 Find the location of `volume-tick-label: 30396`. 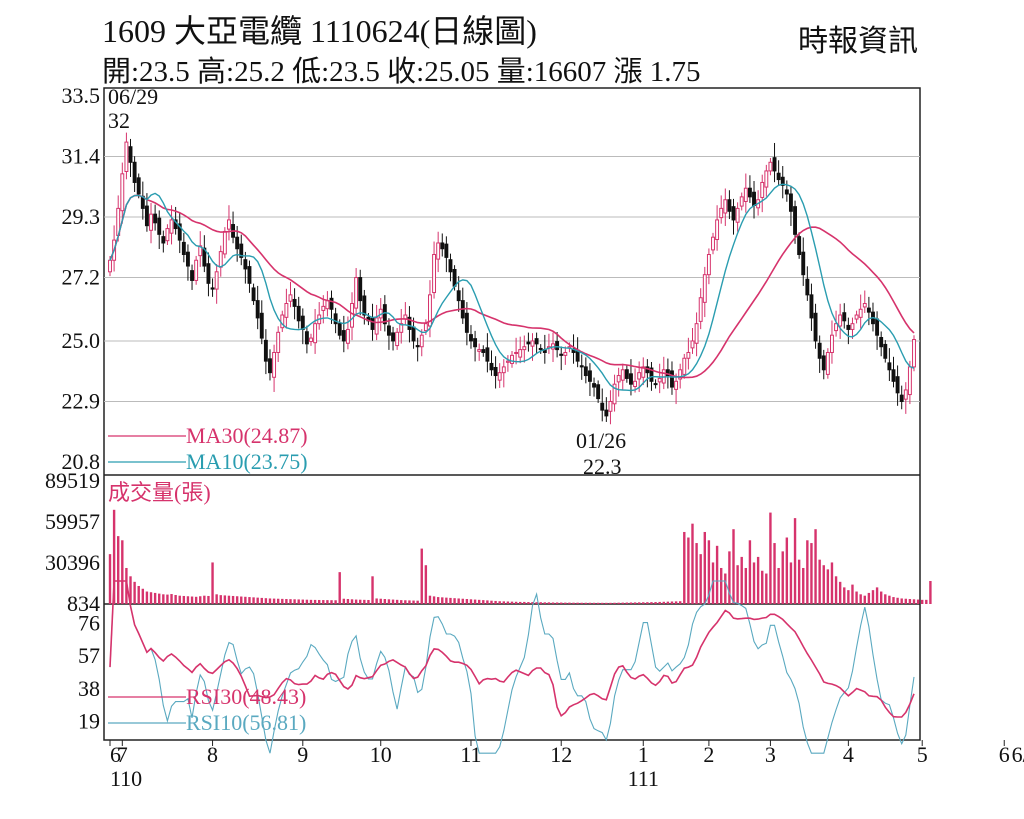

volume-tick-label: 30396 is located at coordinates (72, 562).